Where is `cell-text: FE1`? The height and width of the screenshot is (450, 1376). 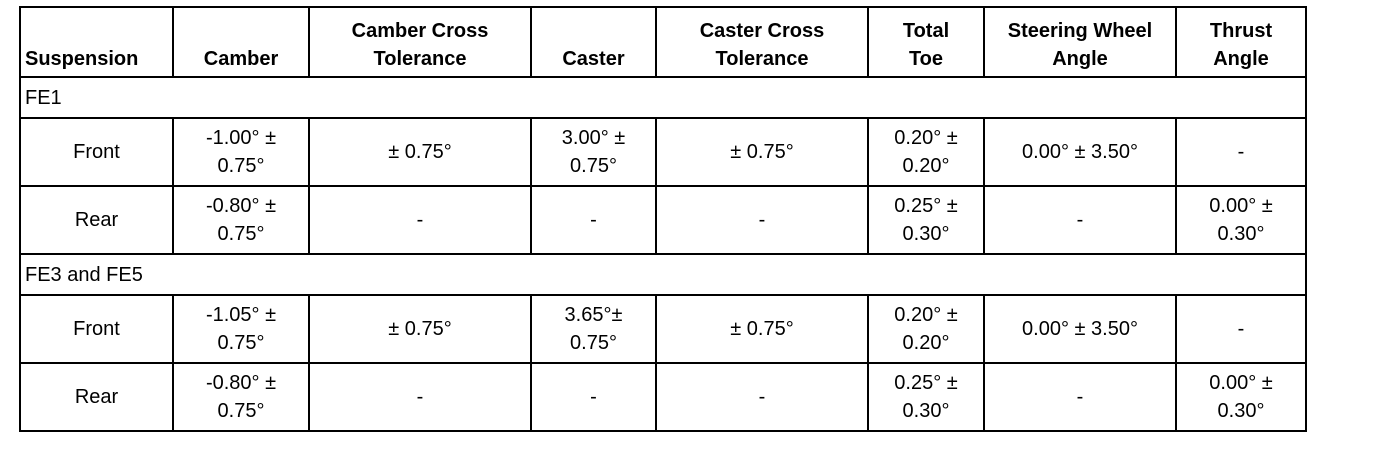 cell-text: FE1 is located at coordinates (43, 97).